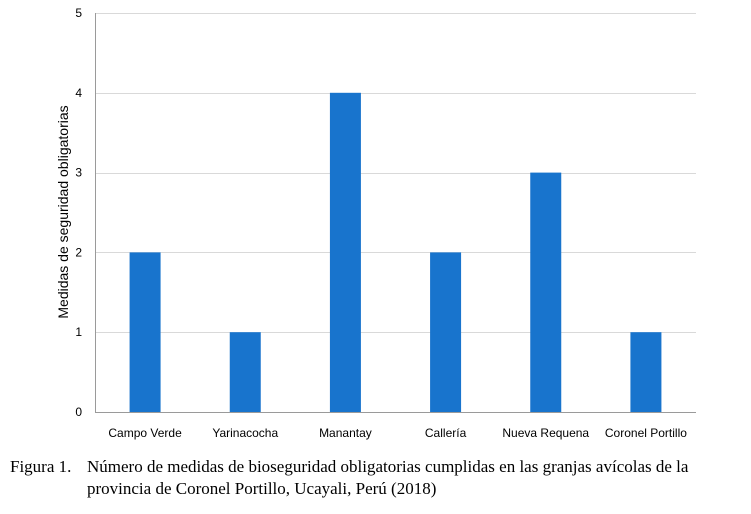 The width and height of the screenshot is (751, 514). Describe the element at coordinates (78, 412) in the screenshot. I see `y-tick-label: 0` at that location.